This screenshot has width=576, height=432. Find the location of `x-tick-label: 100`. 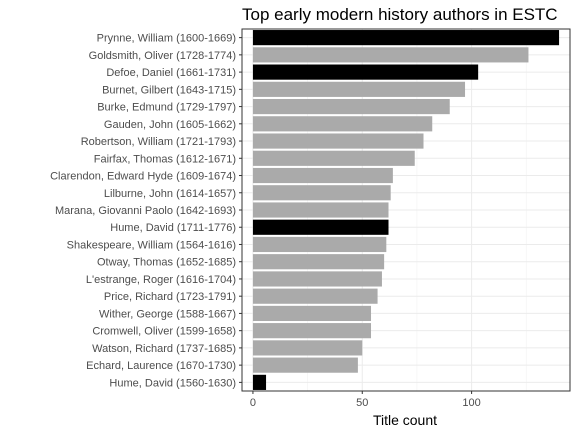

x-tick-label: 100 is located at coordinates (471, 403).